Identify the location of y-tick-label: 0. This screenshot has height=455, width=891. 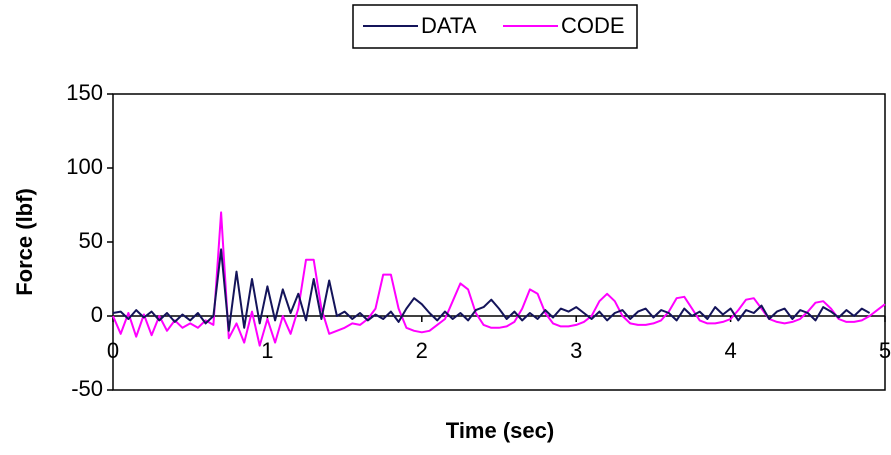
(97, 314).